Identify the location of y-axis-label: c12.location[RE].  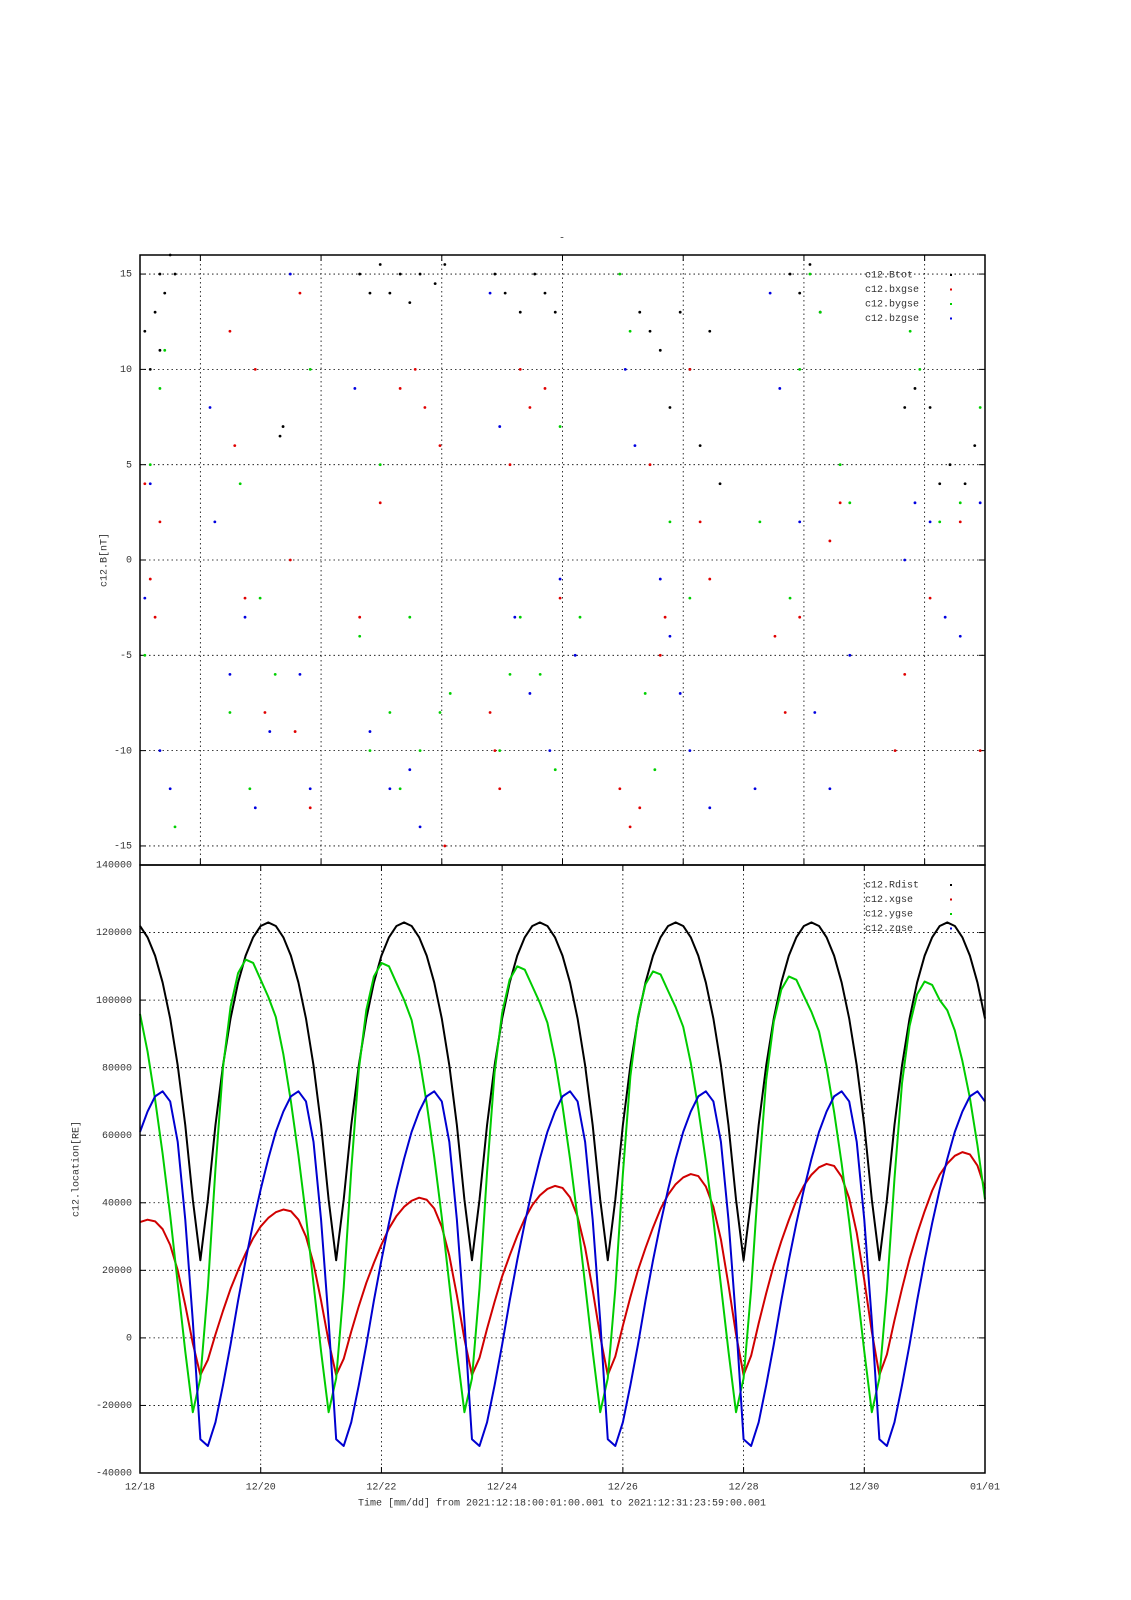
(77, 1169).